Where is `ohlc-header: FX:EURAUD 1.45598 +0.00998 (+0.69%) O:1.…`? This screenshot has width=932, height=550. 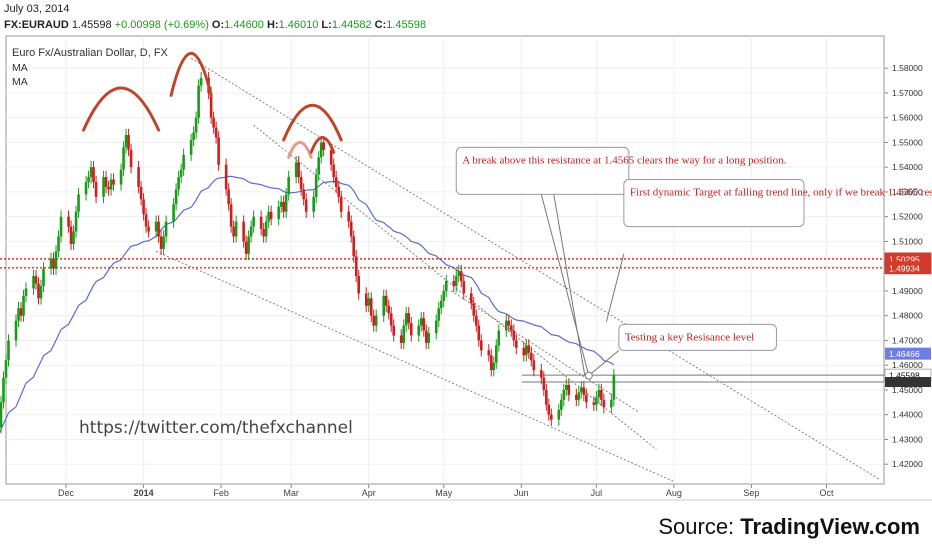 ohlc-header: FX:EURAUD 1.45598 +0.00998 (+0.69%) O:1.… is located at coordinates (215, 25).